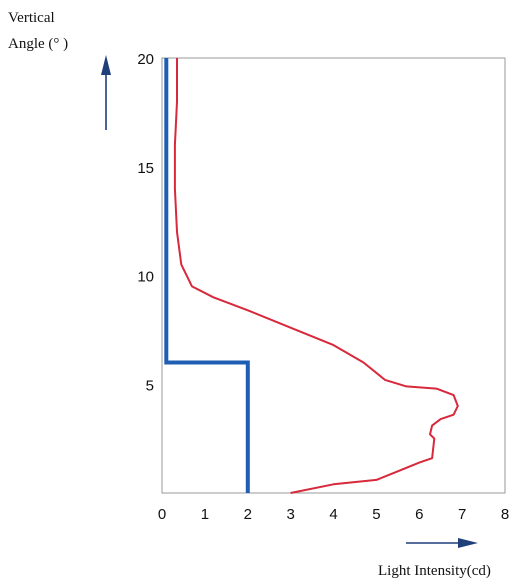 The image size is (512, 587). What do you see at coordinates (442, 543) in the screenshot?
I see `x-axis-arrow-icon` at bounding box center [442, 543].